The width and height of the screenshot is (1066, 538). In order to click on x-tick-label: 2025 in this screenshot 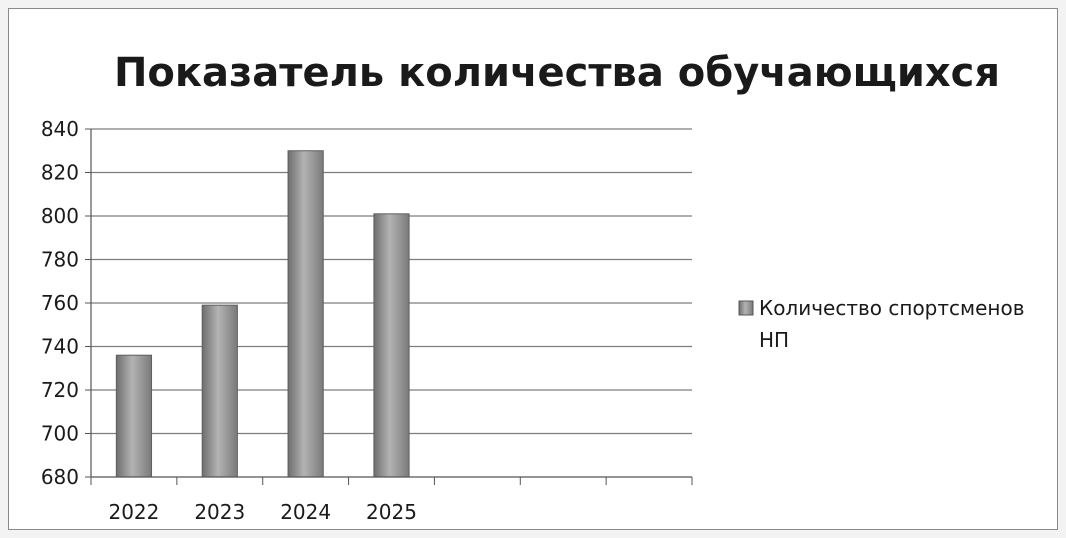, I will do `click(391, 512)`.